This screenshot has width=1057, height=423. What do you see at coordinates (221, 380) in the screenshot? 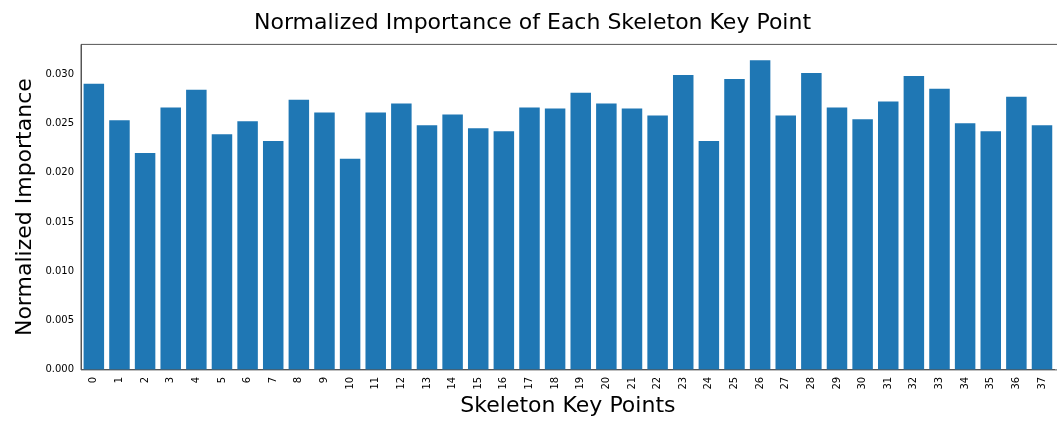
I see `x-tick-label: 5` at bounding box center [221, 380].